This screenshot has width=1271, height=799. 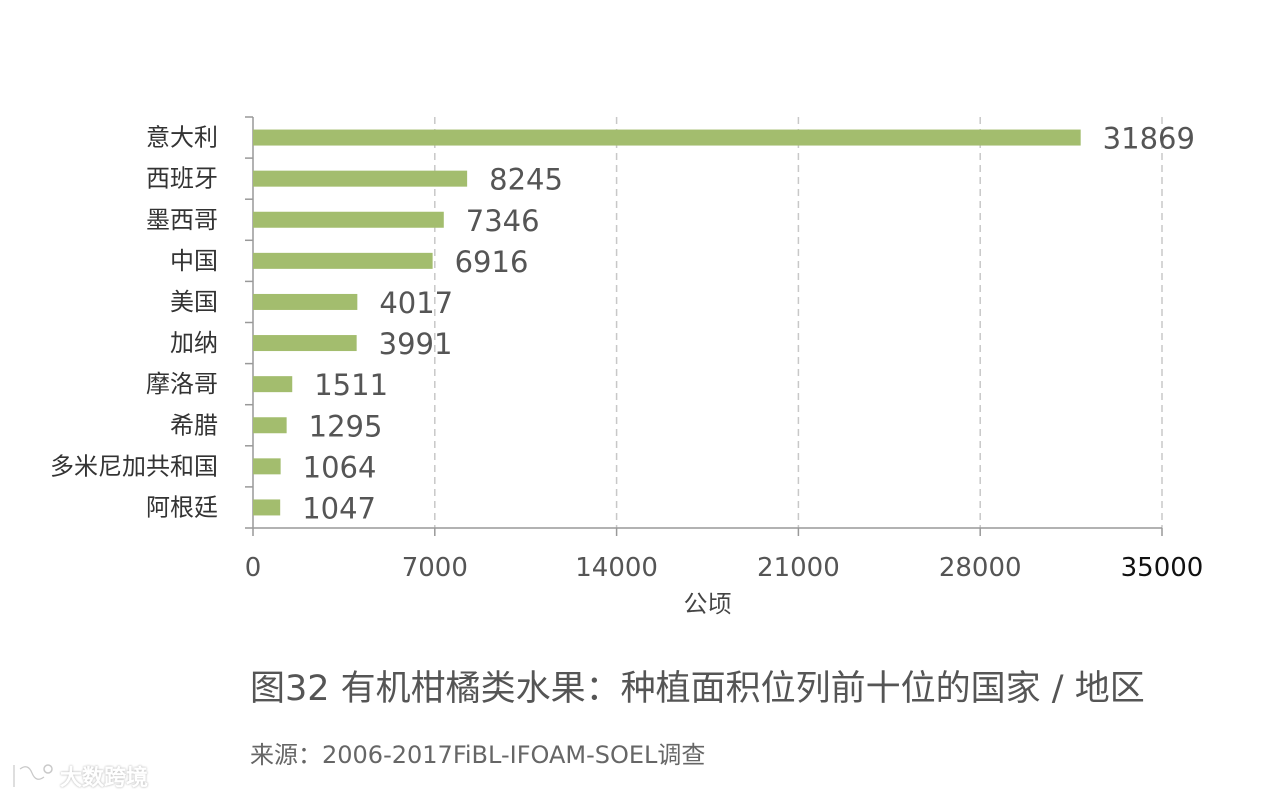 What do you see at coordinates (32, 775) in the screenshot?
I see `watermark-logo-icon` at bounding box center [32, 775].